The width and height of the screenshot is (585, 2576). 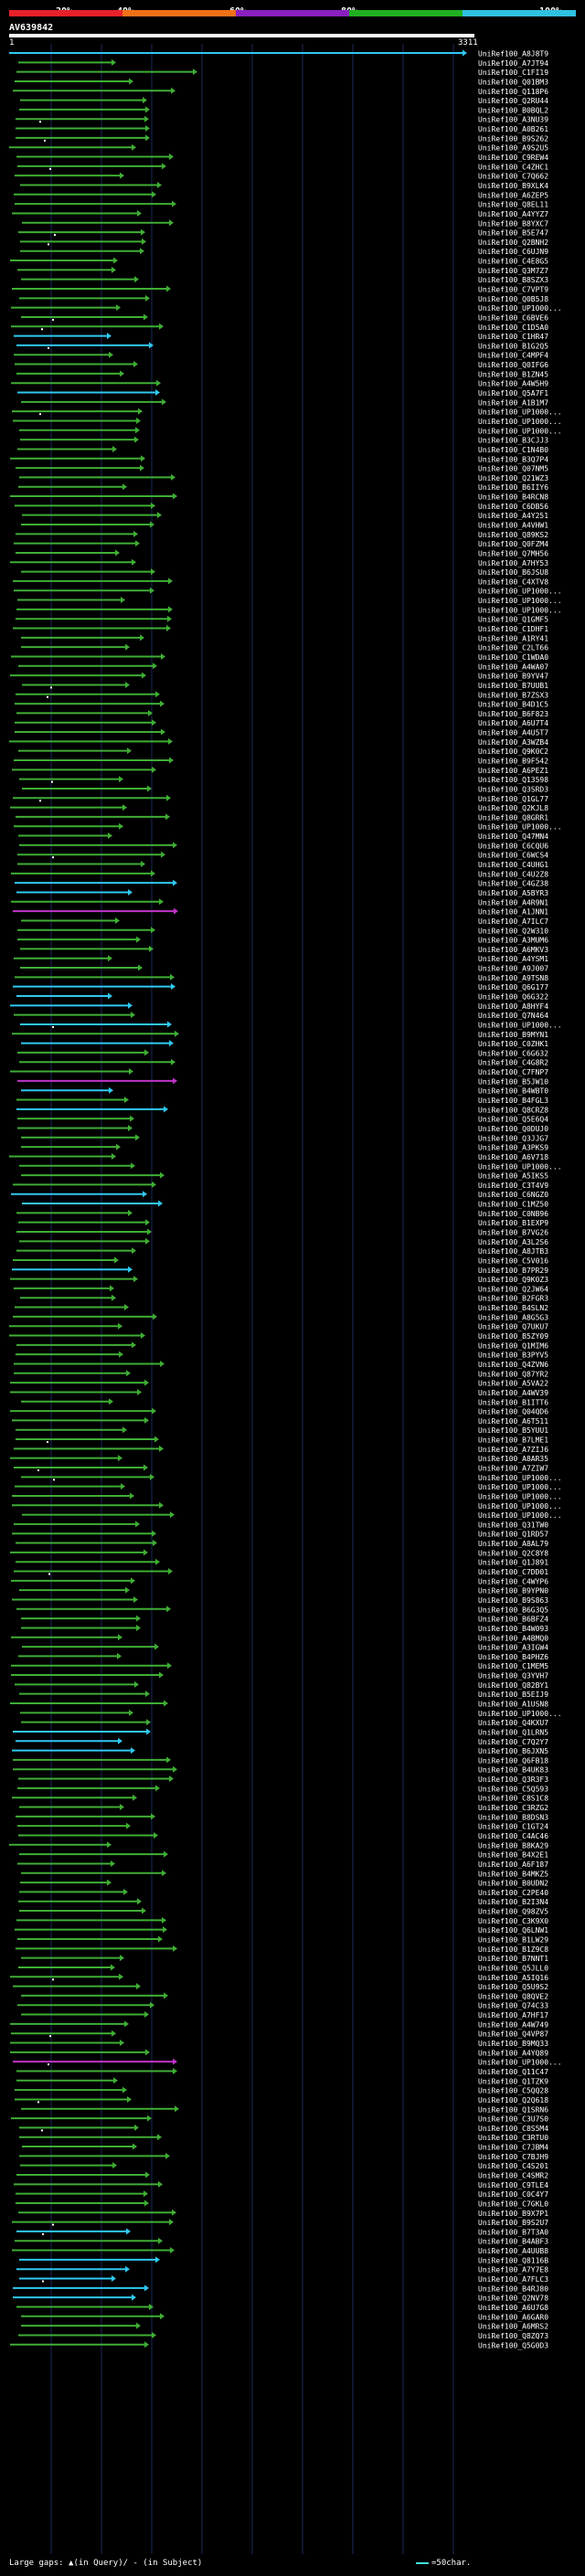 I want to click on hit-label: UniRef100_Q0DUJ0, so click(x=513, y=1129).